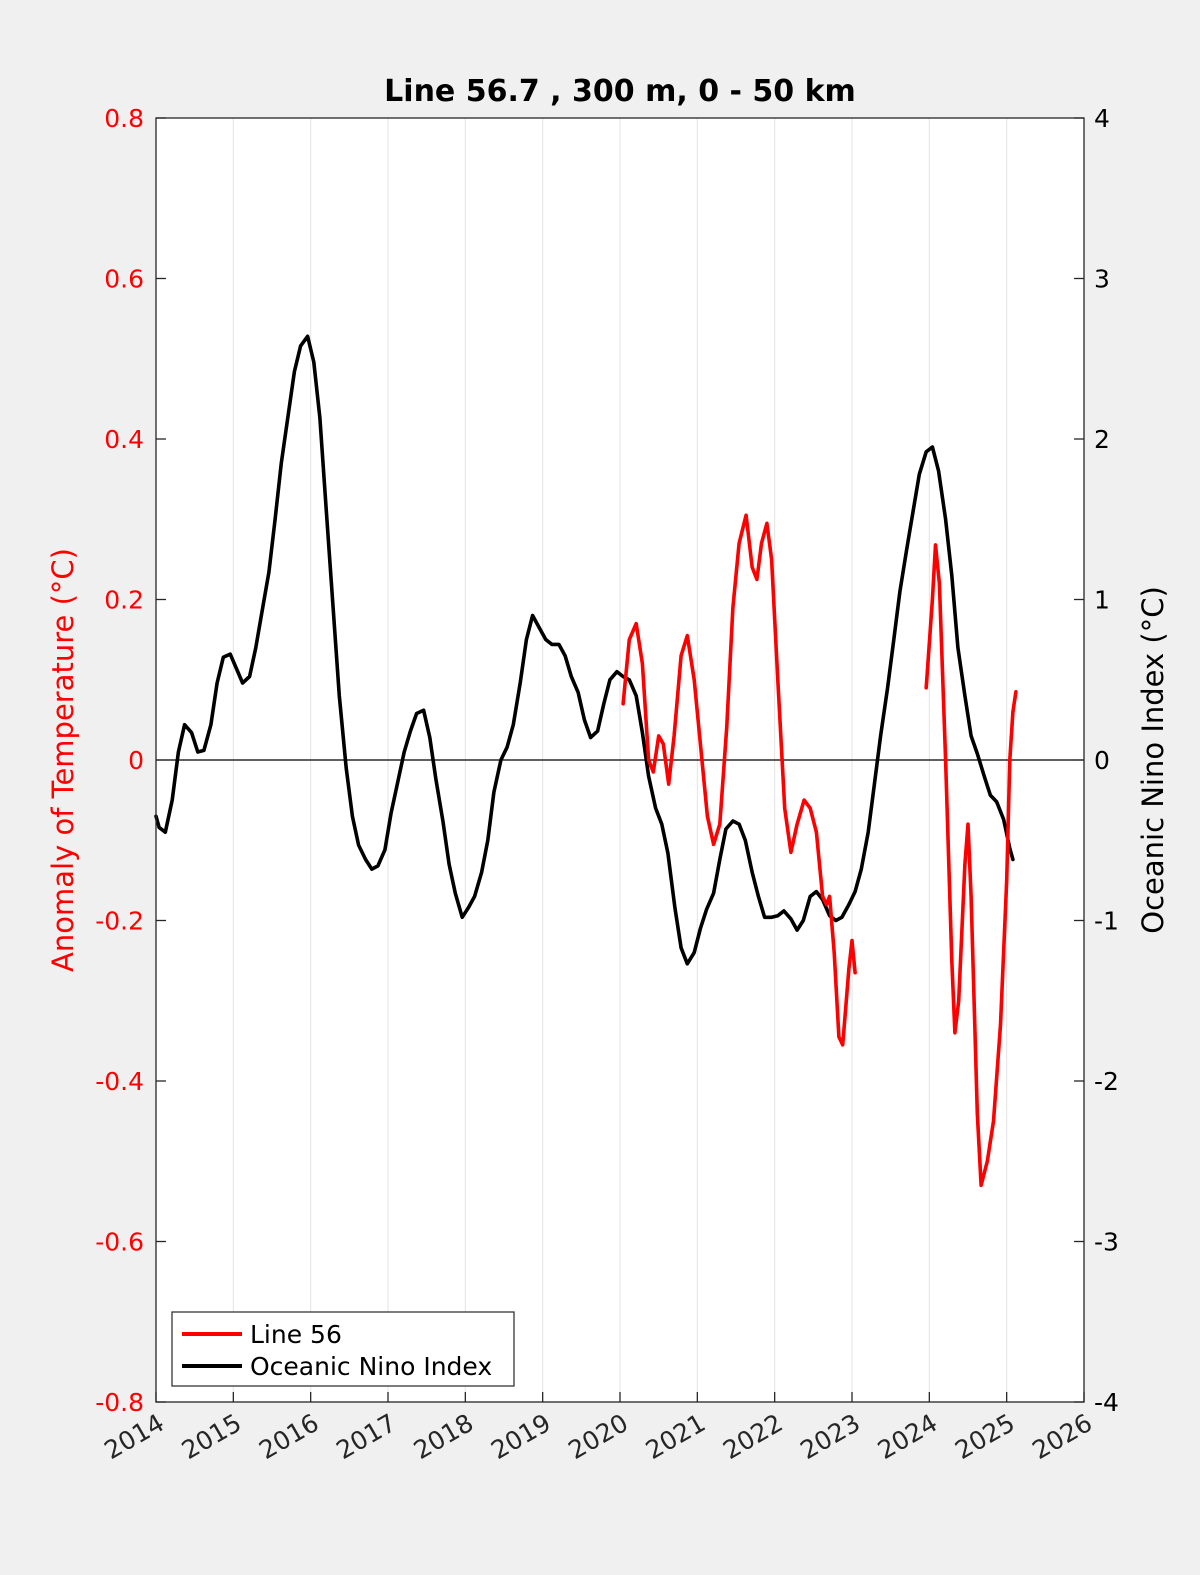 The height and width of the screenshot is (1575, 1200). Describe the element at coordinates (119, 1402) in the screenshot. I see `y-tick-label-left: -0.8` at that location.